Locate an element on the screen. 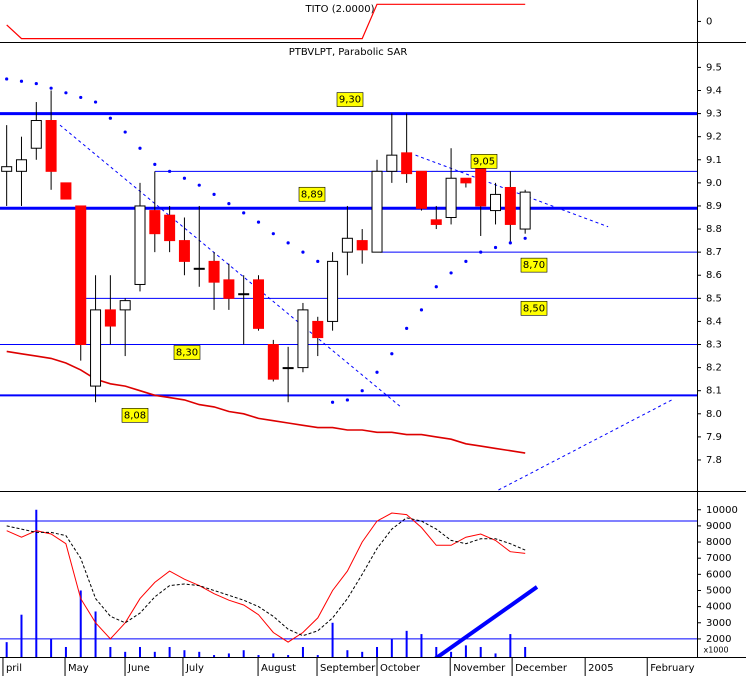 The height and width of the screenshot is (676, 746). x-tick-label: pril is located at coordinates (14, 668).